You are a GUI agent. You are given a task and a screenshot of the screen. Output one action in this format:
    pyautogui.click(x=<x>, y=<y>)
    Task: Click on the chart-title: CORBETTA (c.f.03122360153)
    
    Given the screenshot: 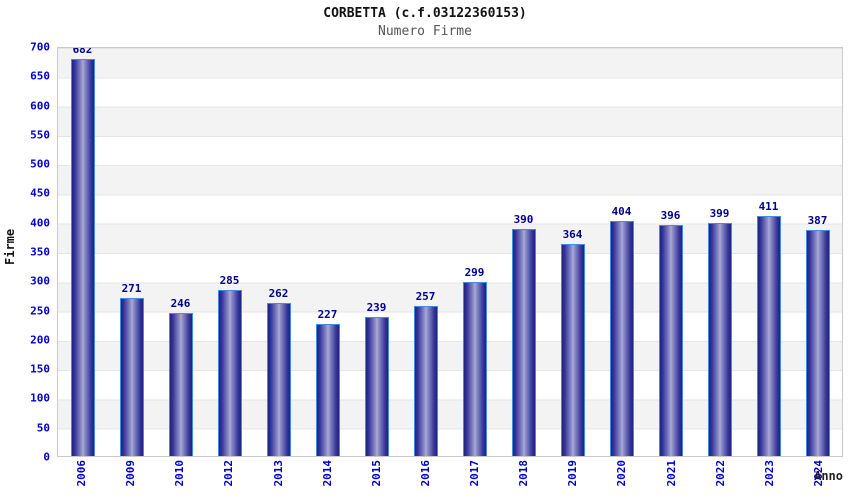 What is the action you would take?
    pyautogui.click(x=425, y=13)
    